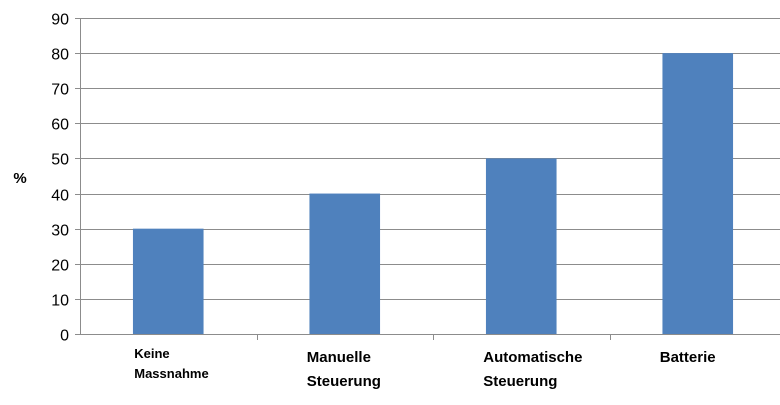  Describe the element at coordinates (171, 363) in the screenshot. I see `x-tick-label: Keine Massnahme` at that location.